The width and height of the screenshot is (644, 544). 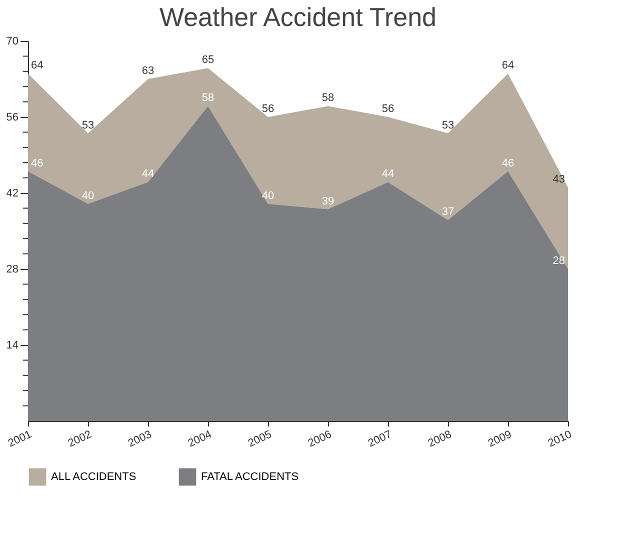 What do you see at coordinates (12, 346) in the screenshot?
I see `y-tick-label: 14` at bounding box center [12, 346].